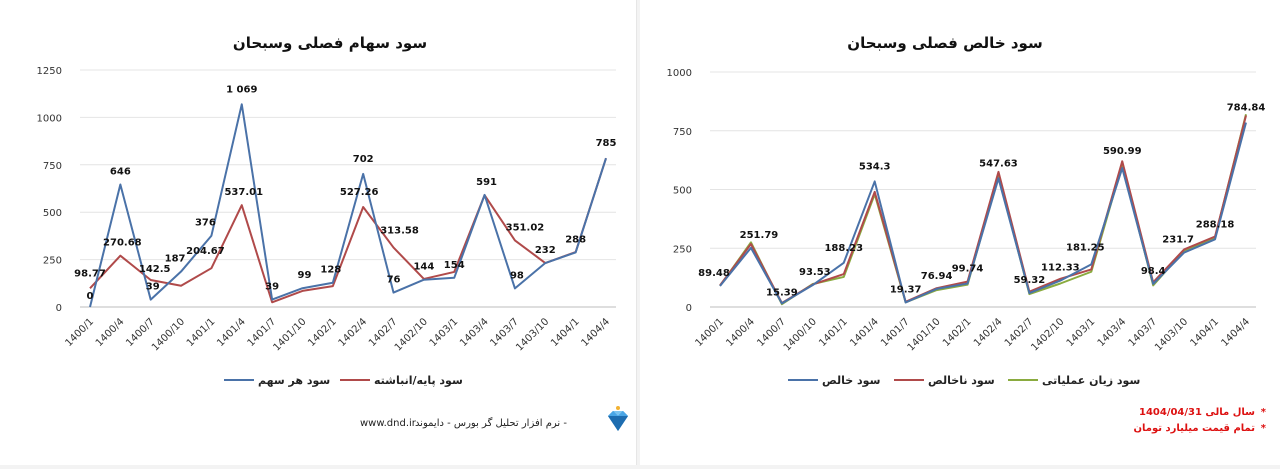  What do you see at coordinates (486, 182) in the screenshot?
I see `data-label: 591` at bounding box center [486, 182].